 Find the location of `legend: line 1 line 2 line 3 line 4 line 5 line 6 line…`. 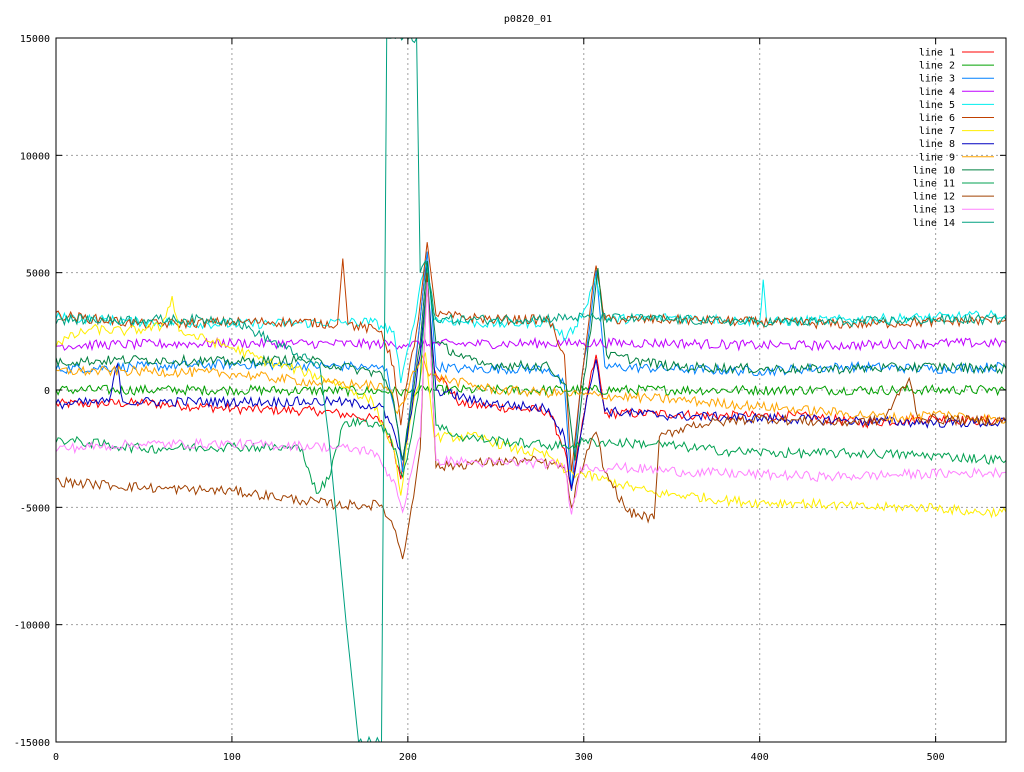

legend: line 1 line 2 line 3 line 4 line 5 line 6 line… is located at coordinates (953, 138).